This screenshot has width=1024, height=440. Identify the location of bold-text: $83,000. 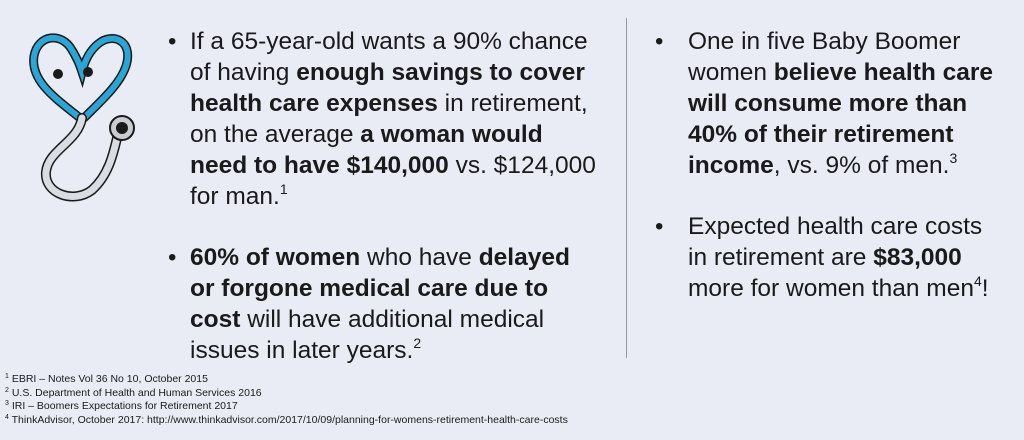
(917, 257).